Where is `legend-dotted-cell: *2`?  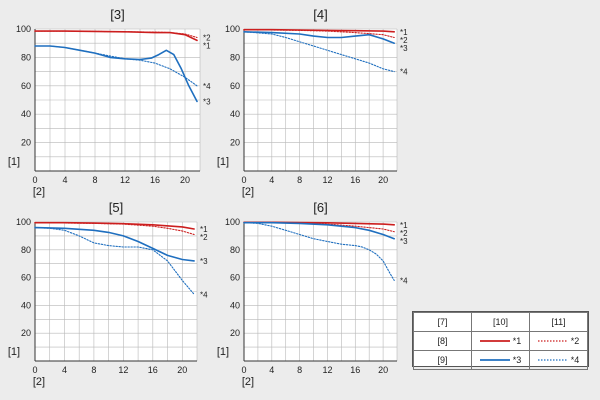
legend-dotted-cell: *2 is located at coordinates (558, 341).